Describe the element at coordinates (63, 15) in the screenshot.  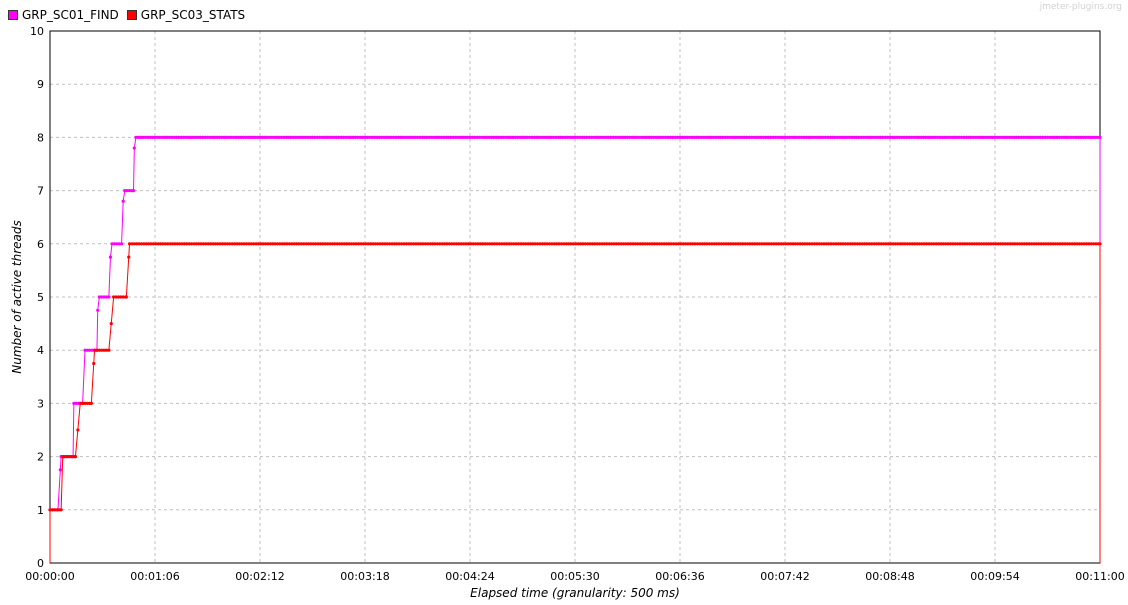
I see `legend-item-find: GRP_SC01_FIND` at that location.